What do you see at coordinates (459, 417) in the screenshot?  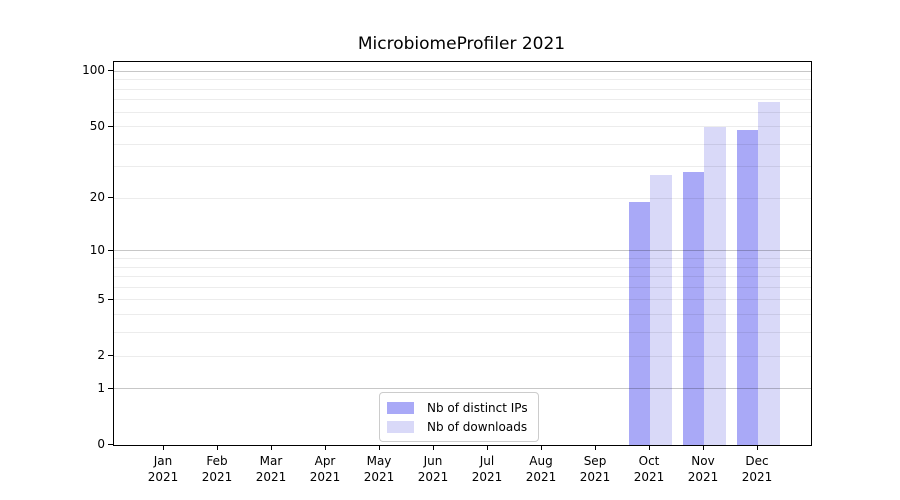 I see `legend: Nb of distinct IPs Nb of downloads` at bounding box center [459, 417].